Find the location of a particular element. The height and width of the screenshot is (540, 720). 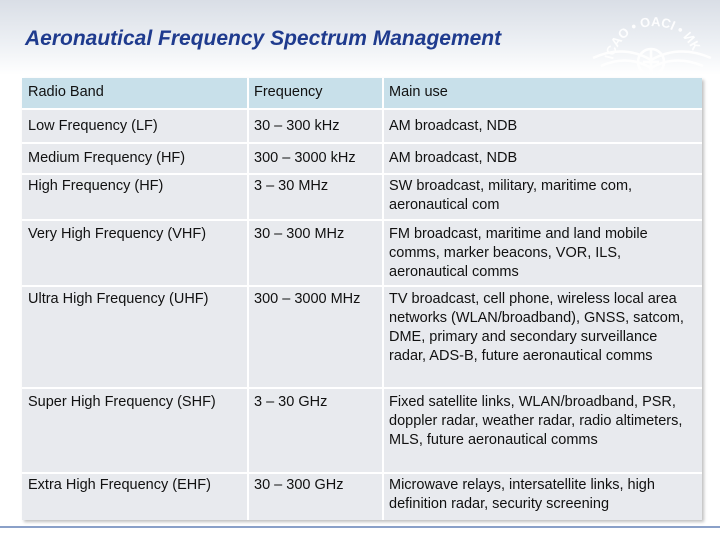

band-cell: High Frequency (HF) is located at coordinates (96, 186).